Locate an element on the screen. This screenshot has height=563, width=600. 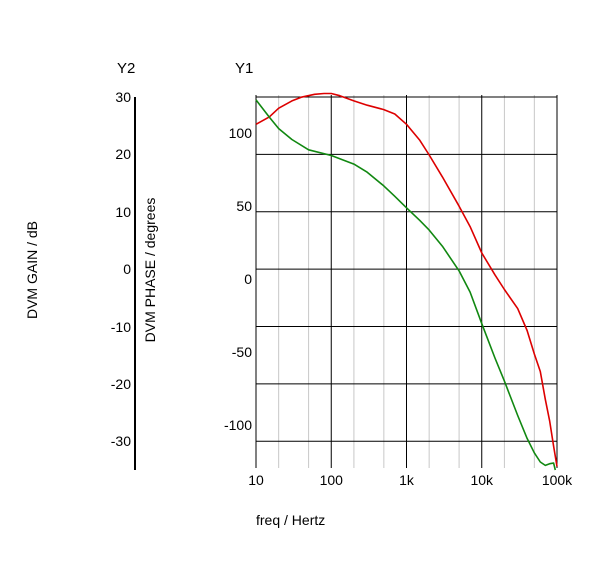
x-axis-label: freq / Hertz is located at coordinates (291, 520).